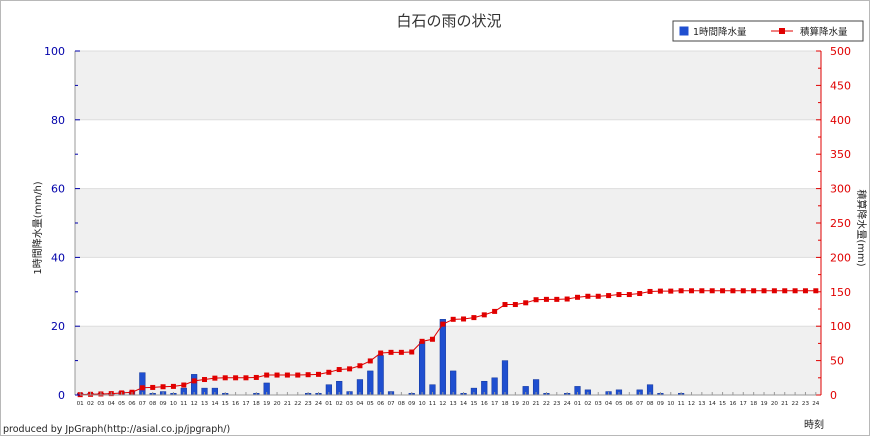 Image resolution: width=870 pixels, height=436 pixels. What do you see at coordinates (840, 292) in the screenshot?
I see `right-tick-label: 150` at bounding box center [840, 292].